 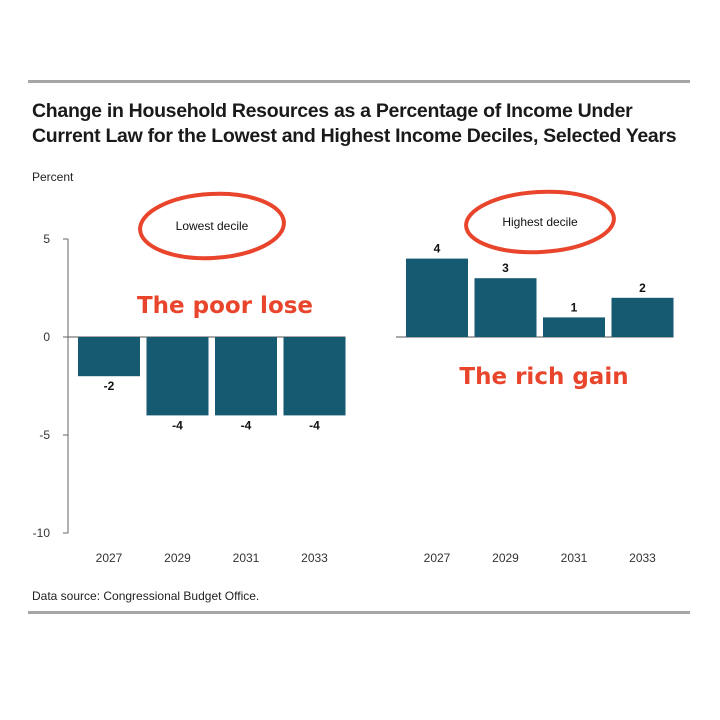 What do you see at coordinates (42, 533) in the screenshot?
I see `y-tick-label: -10` at bounding box center [42, 533].